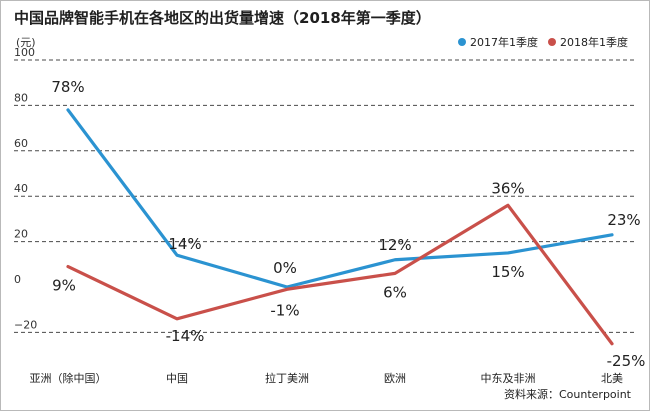 Image resolution: width=650 pixels, height=411 pixels. What do you see at coordinates (25, 324) in the screenshot?
I see `y-tick-label: −20` at bounding box center [25, 324].